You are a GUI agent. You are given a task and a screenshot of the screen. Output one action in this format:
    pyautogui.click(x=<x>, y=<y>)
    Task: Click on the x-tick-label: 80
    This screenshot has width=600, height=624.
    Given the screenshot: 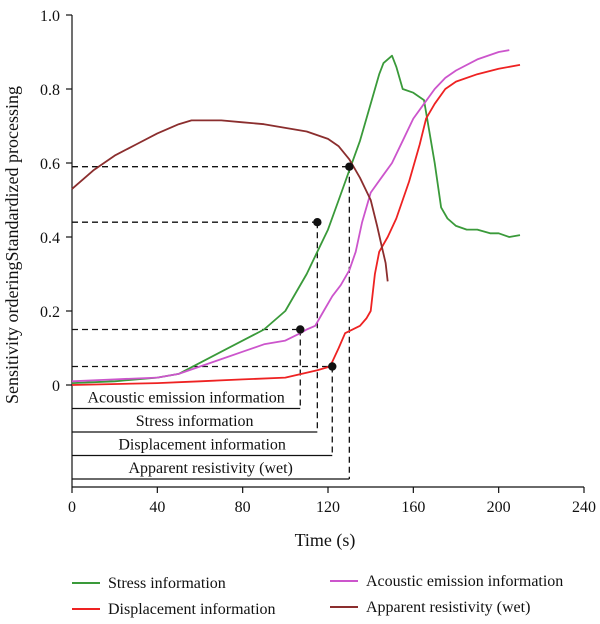 What is the action you would take?
    pyautogui.click(x=243, y=507)
    